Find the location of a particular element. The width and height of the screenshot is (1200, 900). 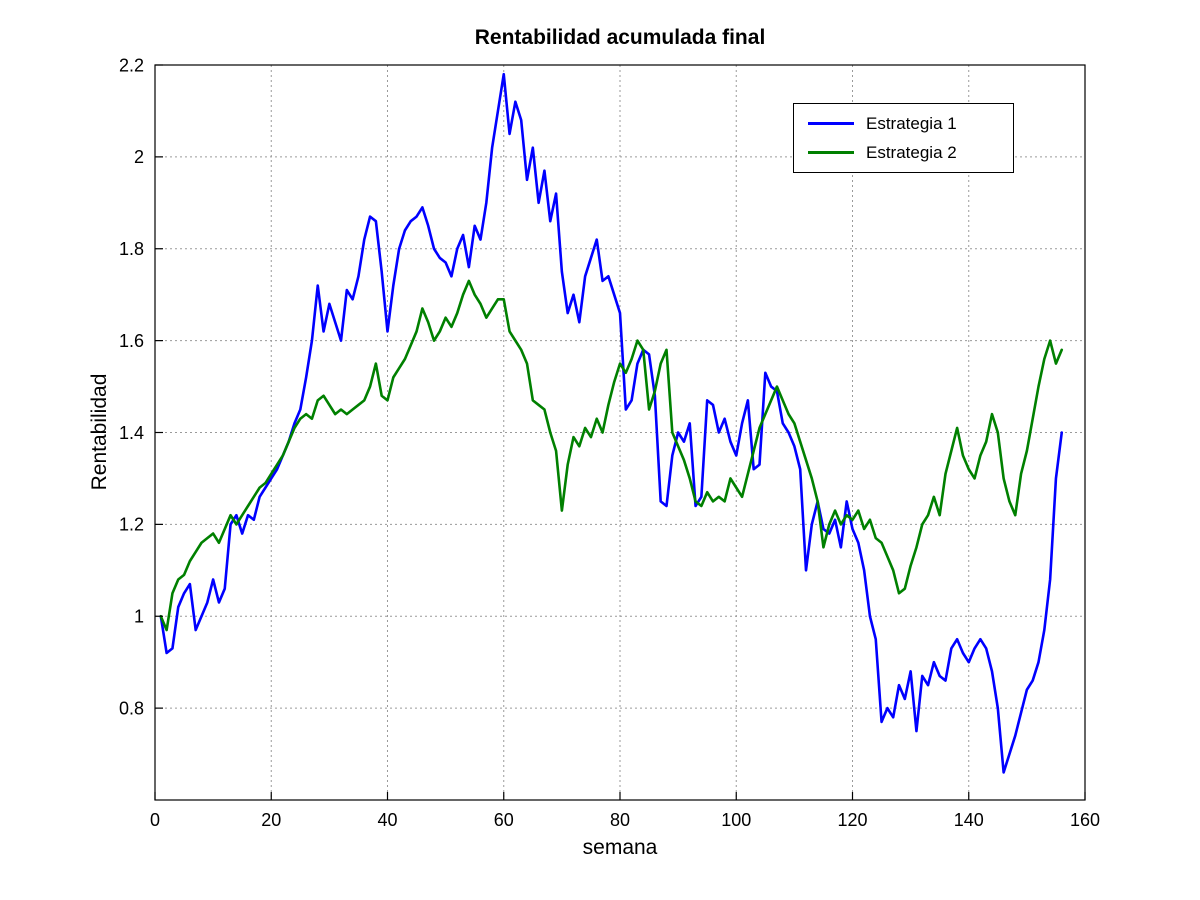

x-tick-label: 100 is located at coordinates (736, 820).